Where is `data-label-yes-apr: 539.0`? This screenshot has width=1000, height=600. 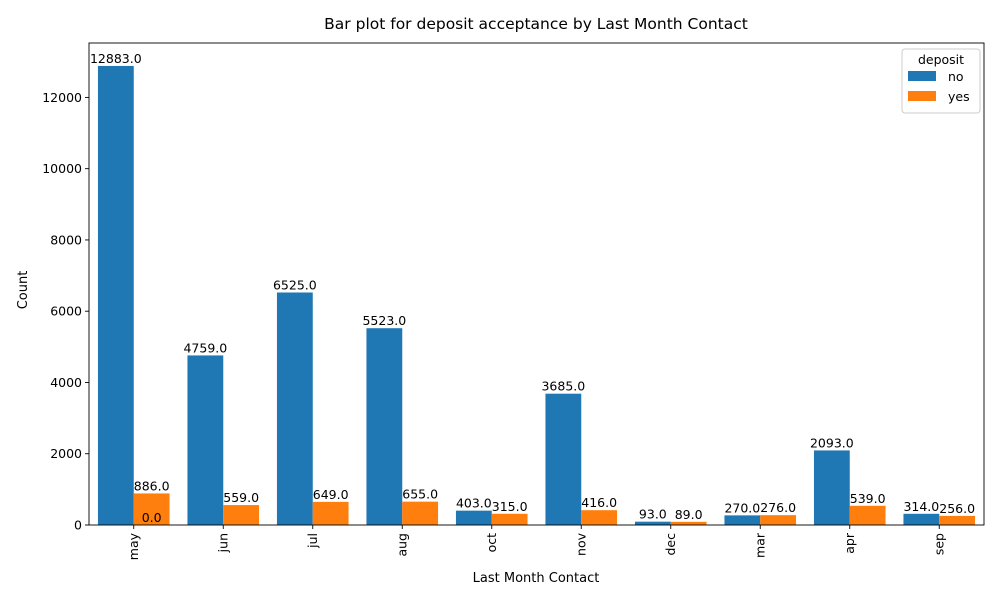
data-label-yes-apr: 539.0 is located at coordinates (868, 498).